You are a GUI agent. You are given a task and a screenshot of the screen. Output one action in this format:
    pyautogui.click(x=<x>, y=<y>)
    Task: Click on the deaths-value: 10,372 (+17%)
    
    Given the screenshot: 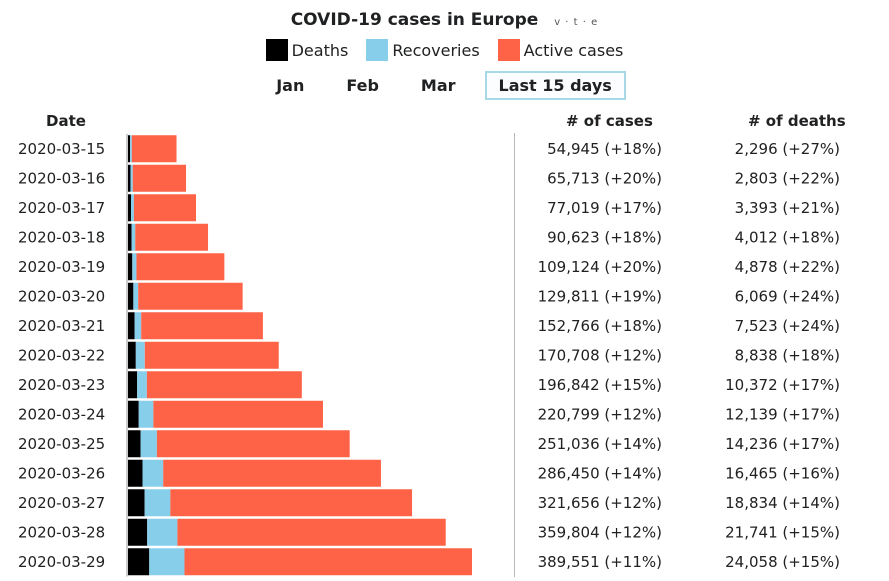 What is the action you would take?
    pyautogui.click(x=782, y=385)
    